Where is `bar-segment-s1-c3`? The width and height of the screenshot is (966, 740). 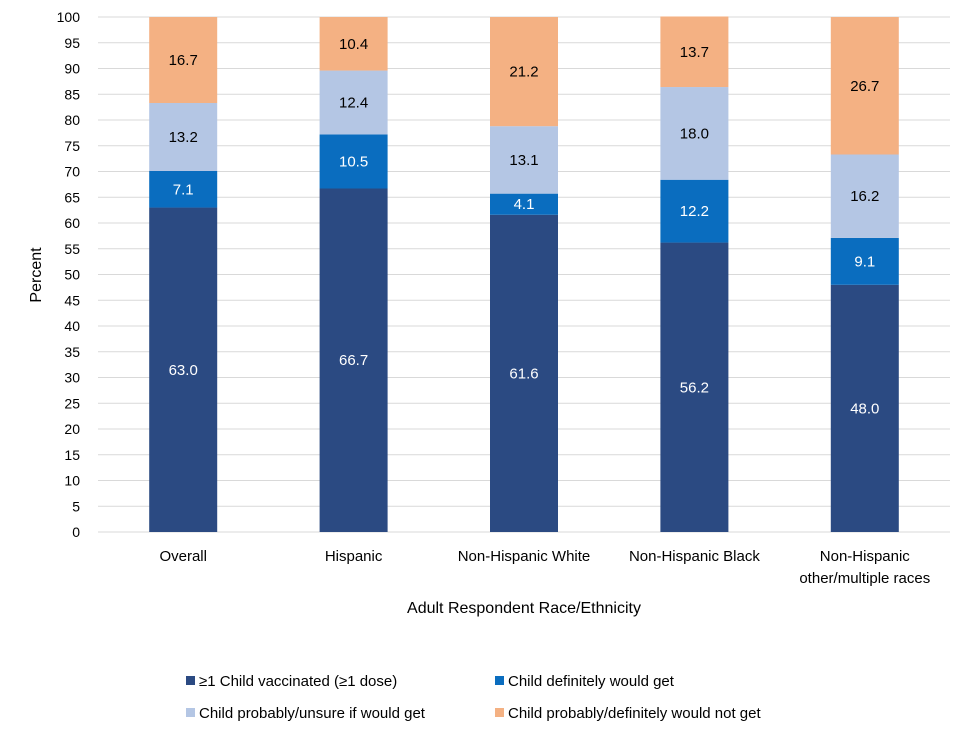
bar-segment-s1-c3 is located at coordinates (694, 211).